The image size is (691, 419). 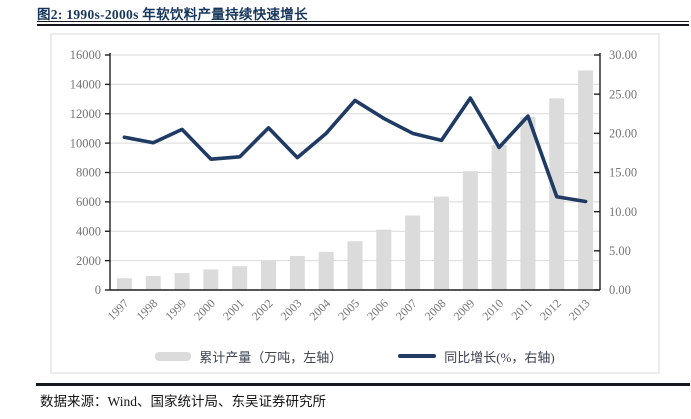 I want to click on left-axis-tick-label: 6000, so click(x=88, y=202).